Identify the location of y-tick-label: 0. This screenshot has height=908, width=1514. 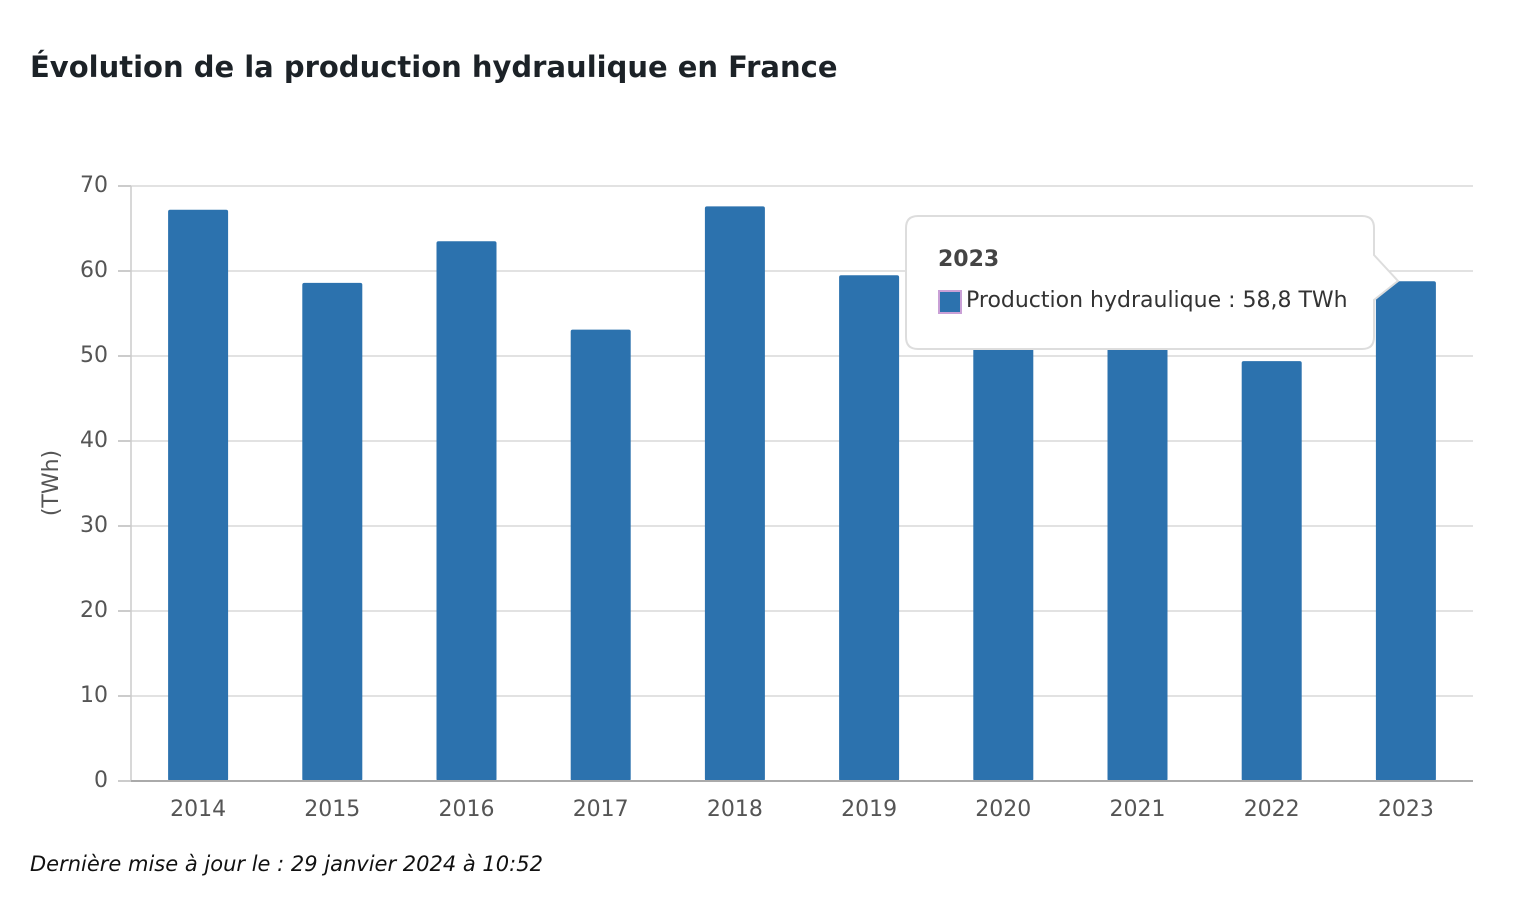
(101, 780).